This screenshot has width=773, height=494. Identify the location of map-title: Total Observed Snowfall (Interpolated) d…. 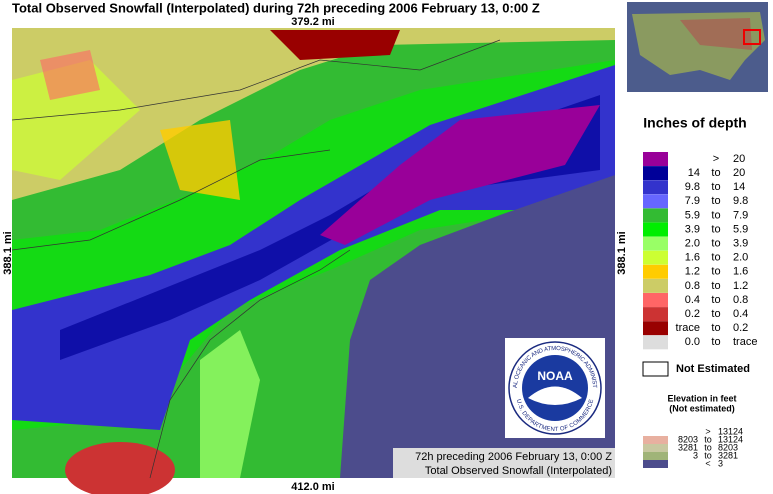
(276, 7).